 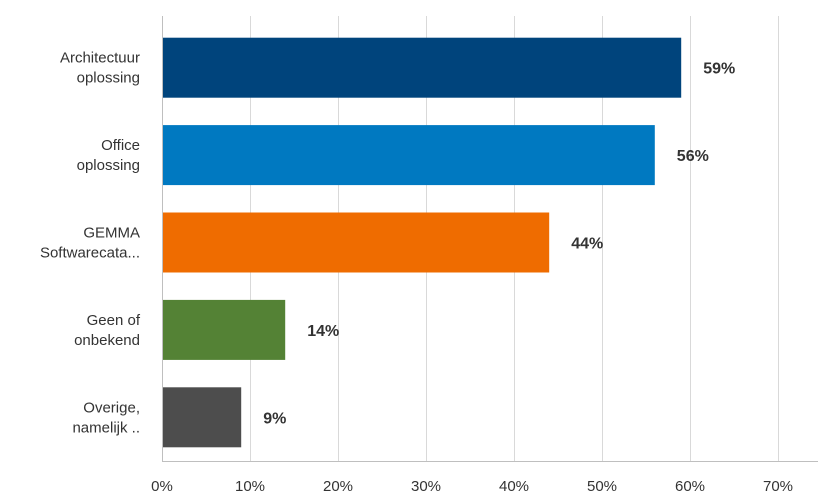 What do you see at coordinates (778, 486) in the screenshot?
I see `x-tick-label-70: 70%` at bounding box center [778, 486].